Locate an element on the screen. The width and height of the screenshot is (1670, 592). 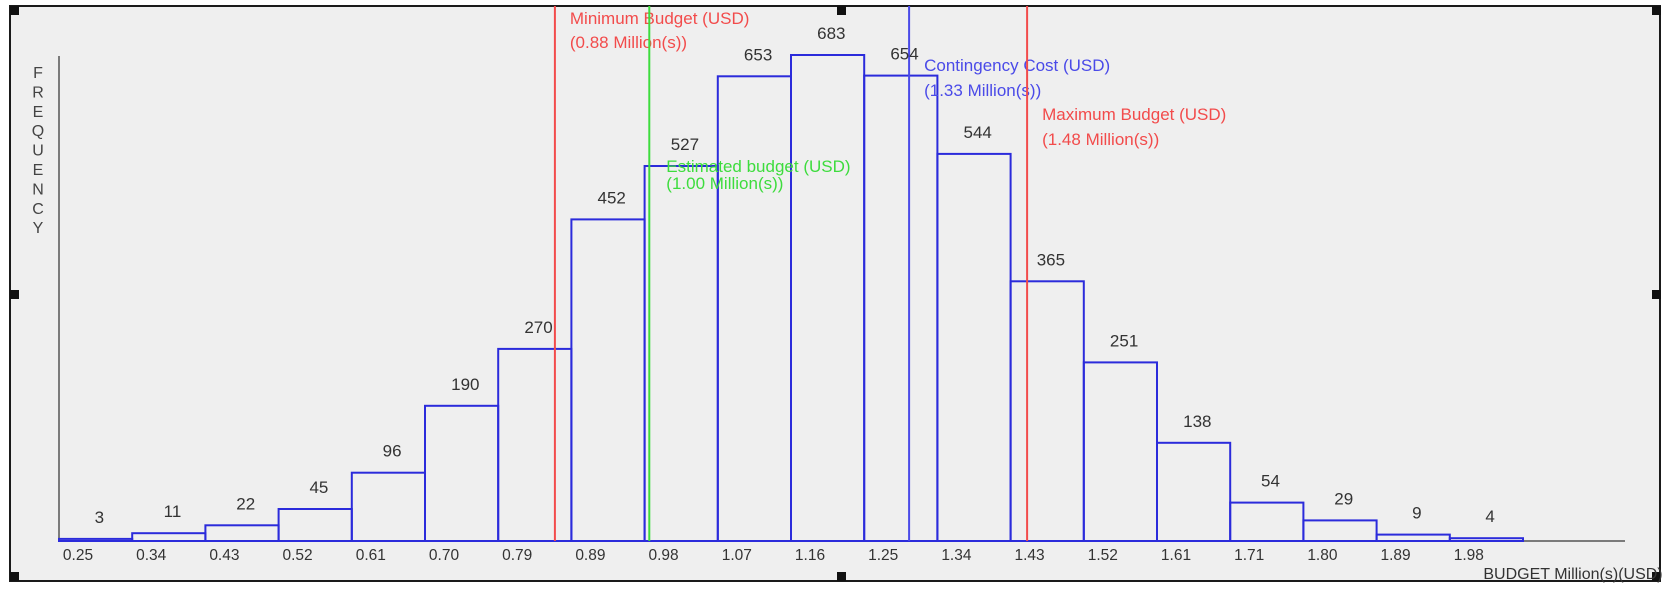
reference-line-value: (1.33 Million(s)) is located at coordinates (982, 90).